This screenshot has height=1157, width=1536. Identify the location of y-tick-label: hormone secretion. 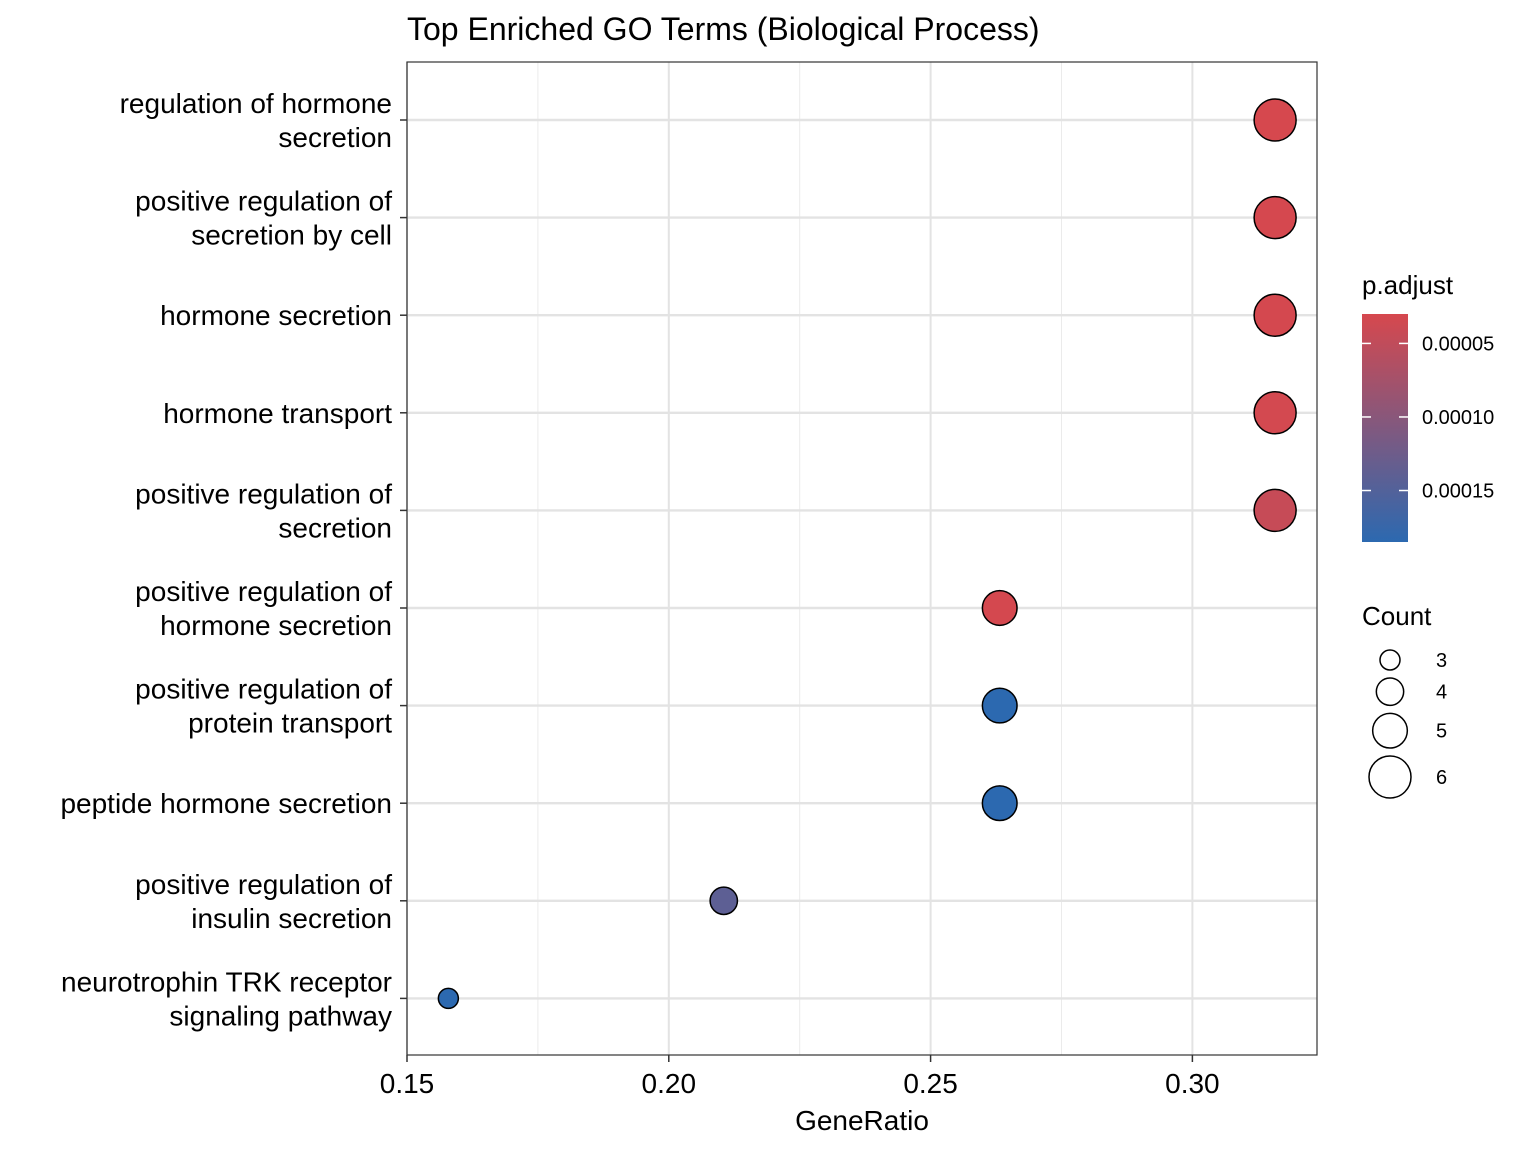
(276, 315).